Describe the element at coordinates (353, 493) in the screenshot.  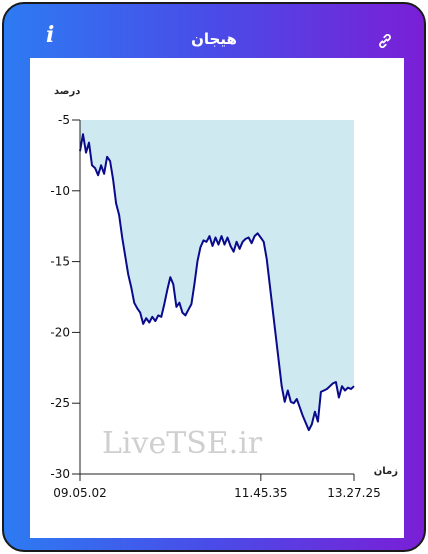
I see `x-tick-label: 13.27.25` at that location.